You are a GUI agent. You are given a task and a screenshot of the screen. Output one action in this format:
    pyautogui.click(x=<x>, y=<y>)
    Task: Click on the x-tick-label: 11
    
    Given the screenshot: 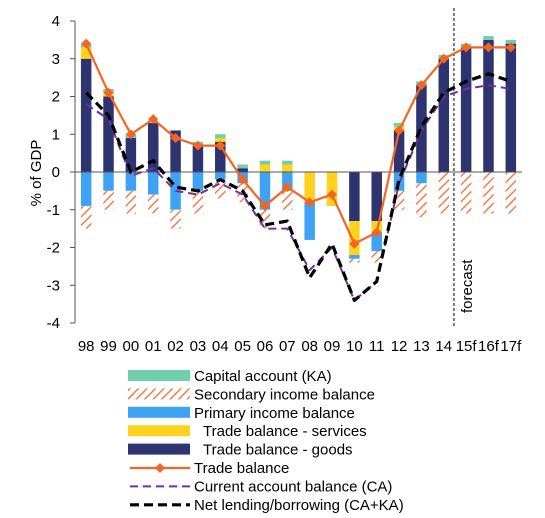 What is the action you would take?
    pyautogui.click(x=377, y=346)
    